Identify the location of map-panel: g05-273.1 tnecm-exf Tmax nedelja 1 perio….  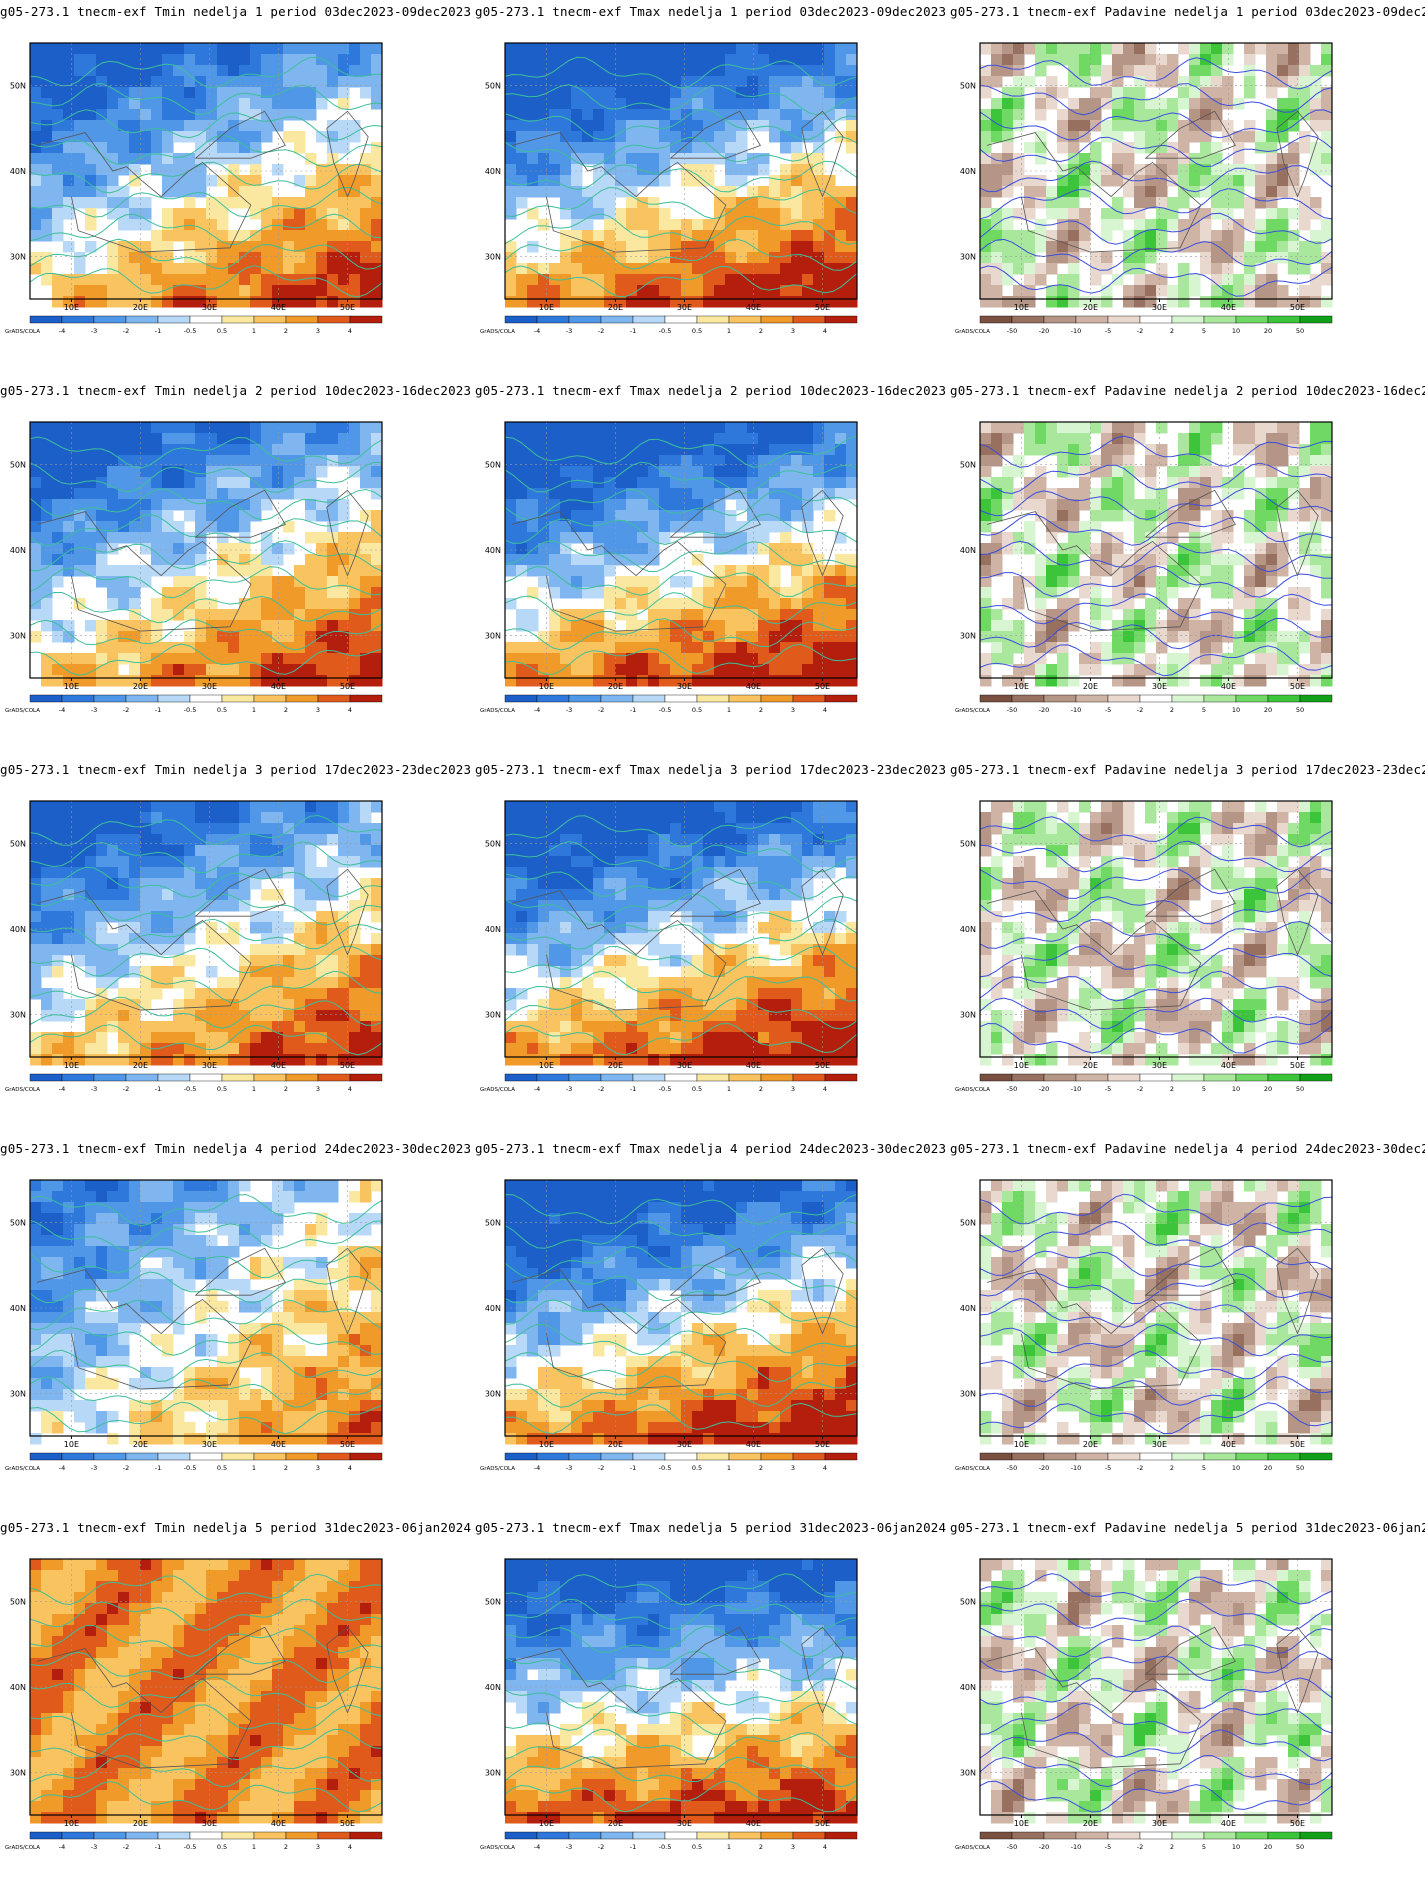
(712, 189).